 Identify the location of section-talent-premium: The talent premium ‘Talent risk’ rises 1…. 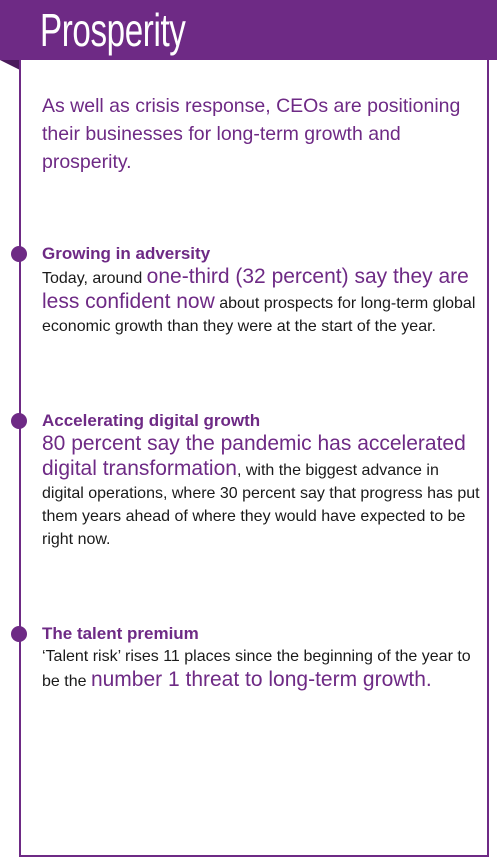
(262, 658).